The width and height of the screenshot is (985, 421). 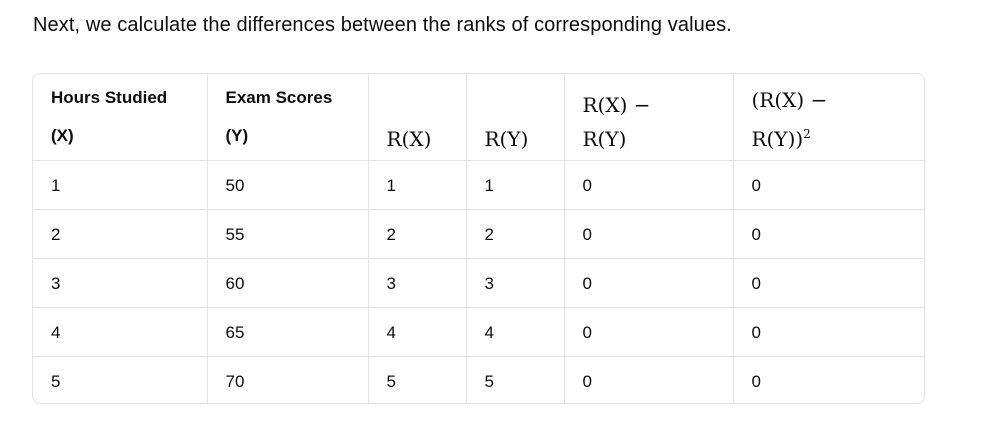 I want to click on cell-hours: 5, so click(x=120, y=379).